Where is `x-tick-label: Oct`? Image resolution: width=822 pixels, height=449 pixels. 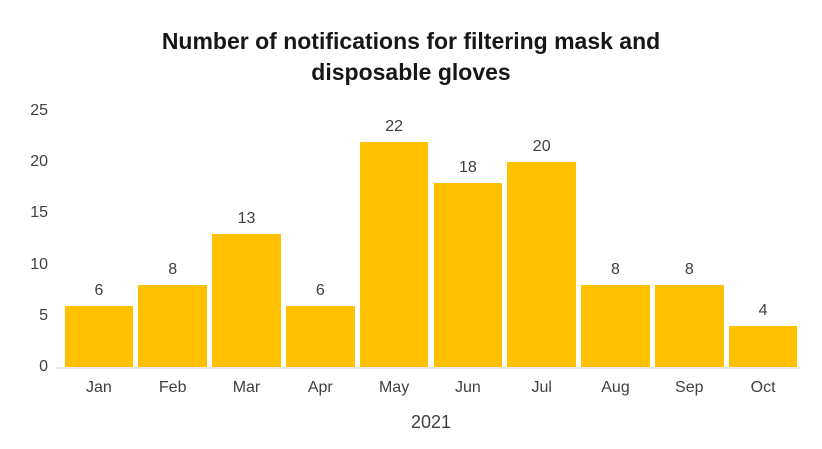 x-tick-label: Oct is located at coordinates (763, 387).